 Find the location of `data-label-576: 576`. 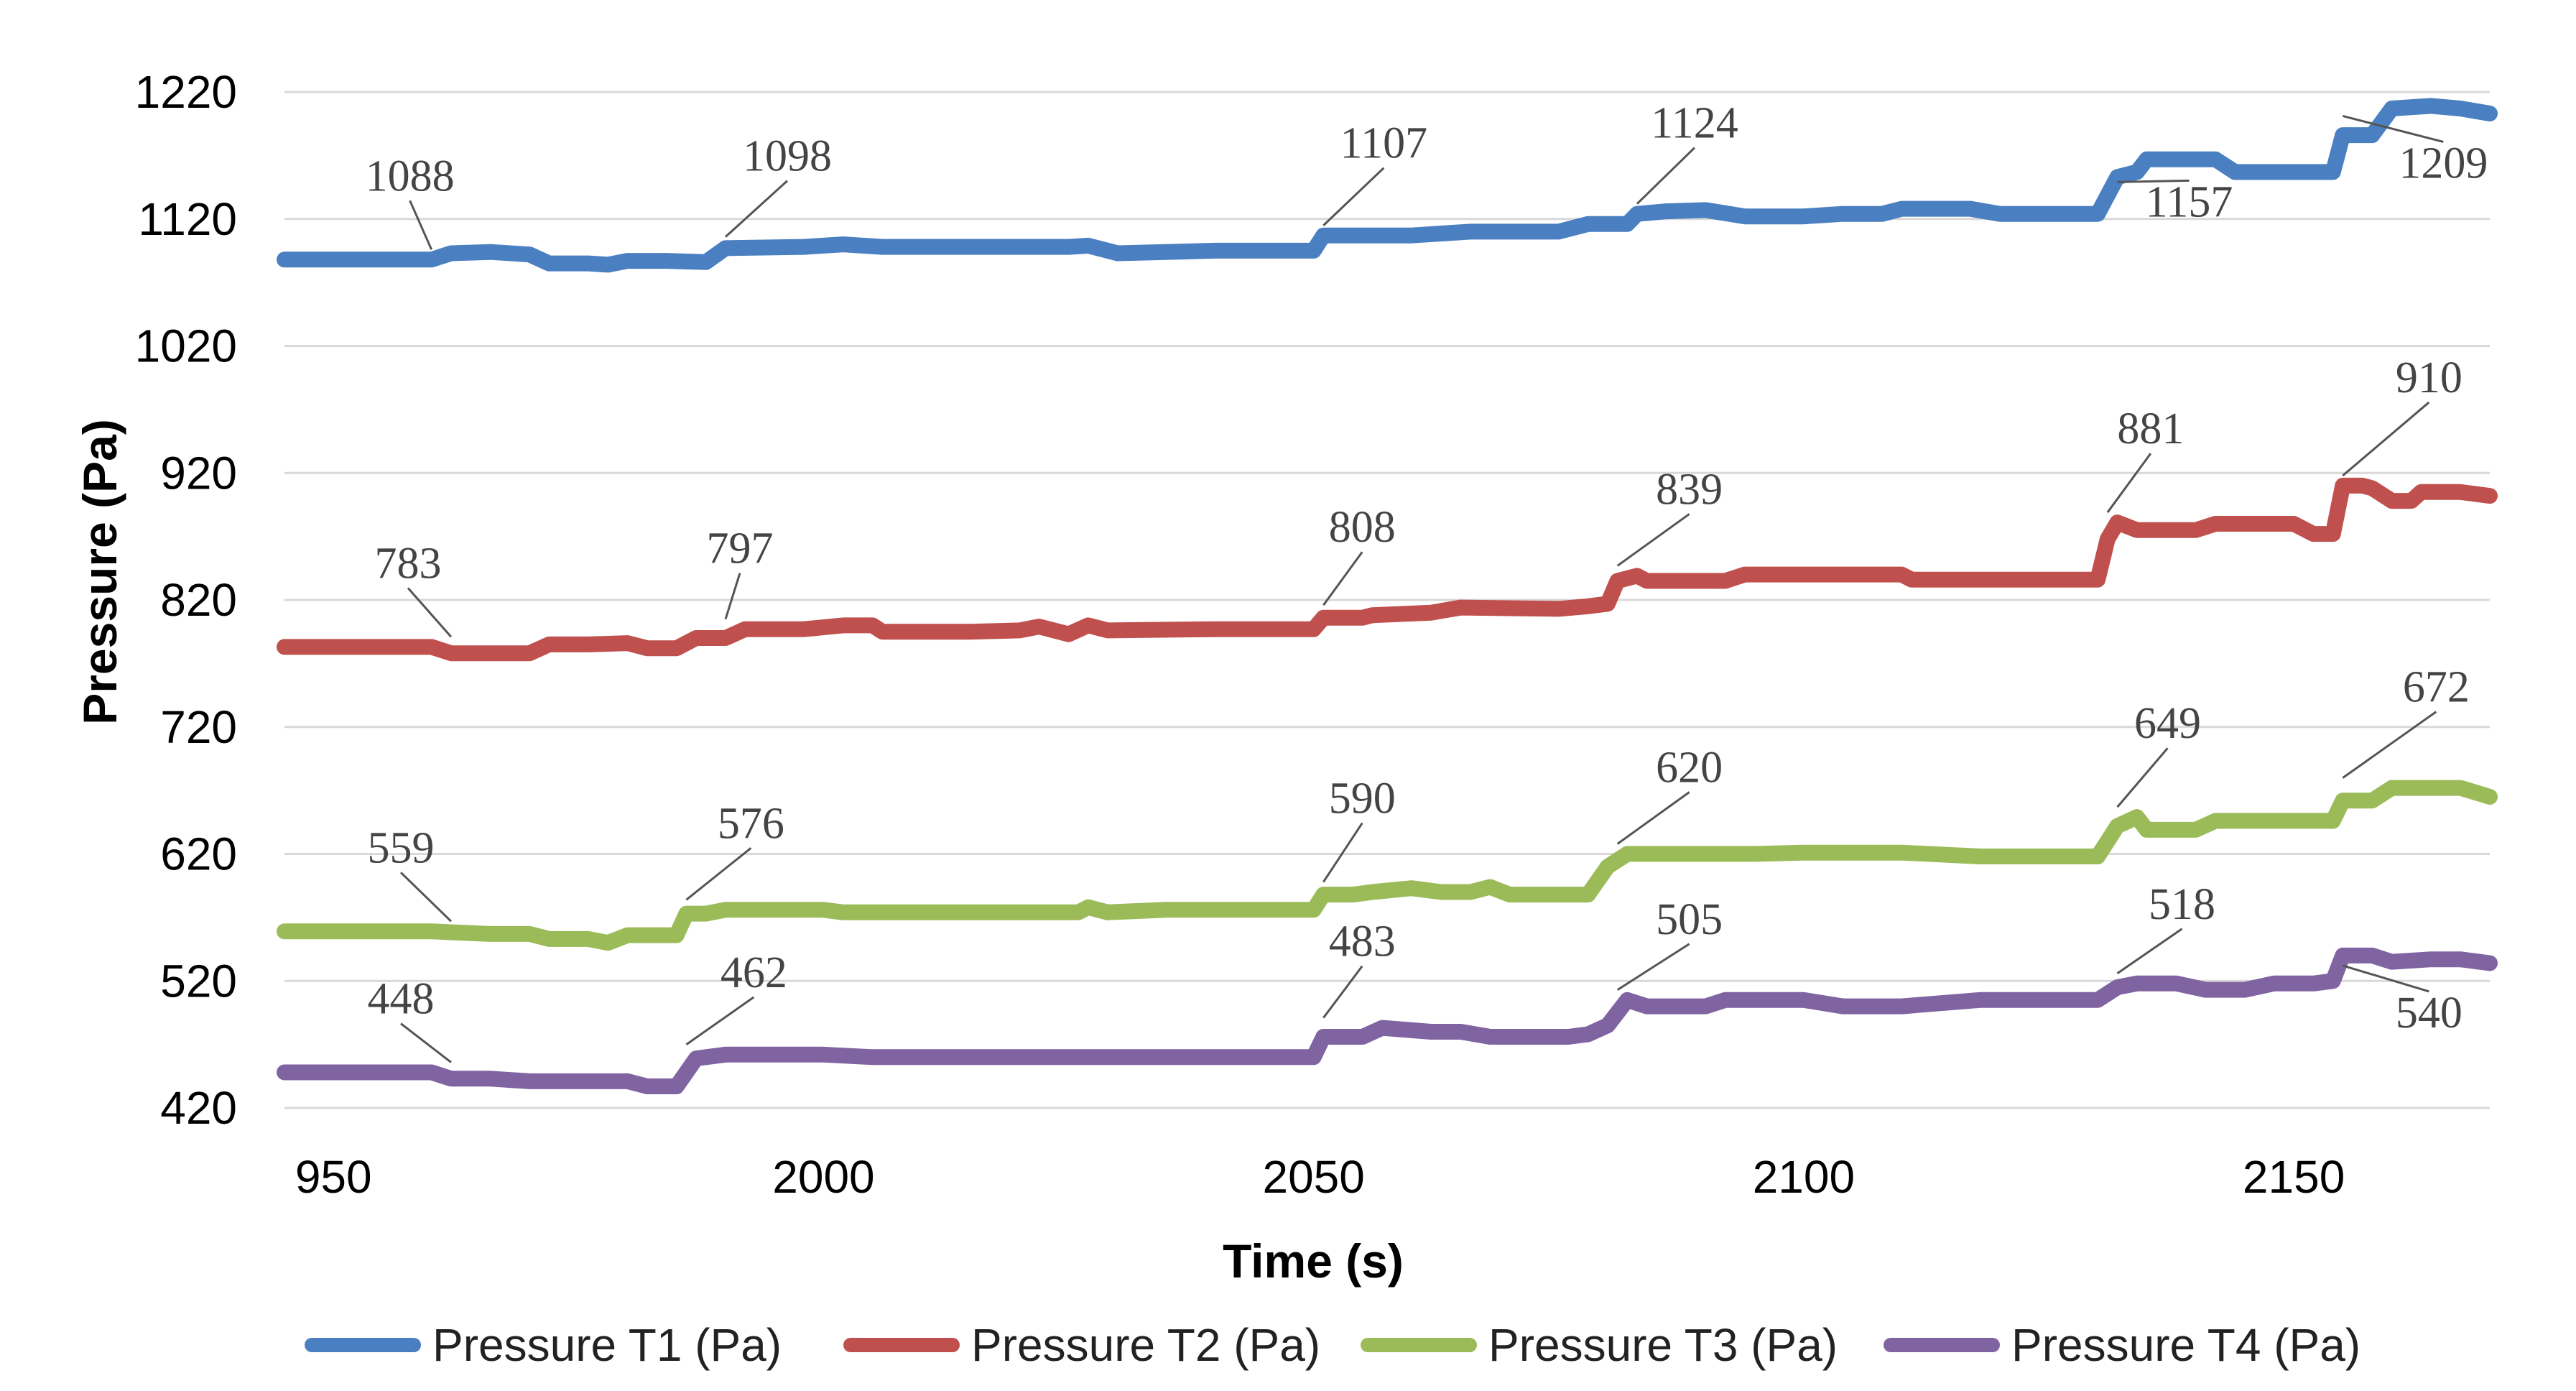

data-label-576: 576 is located at coordinates (751, 823).